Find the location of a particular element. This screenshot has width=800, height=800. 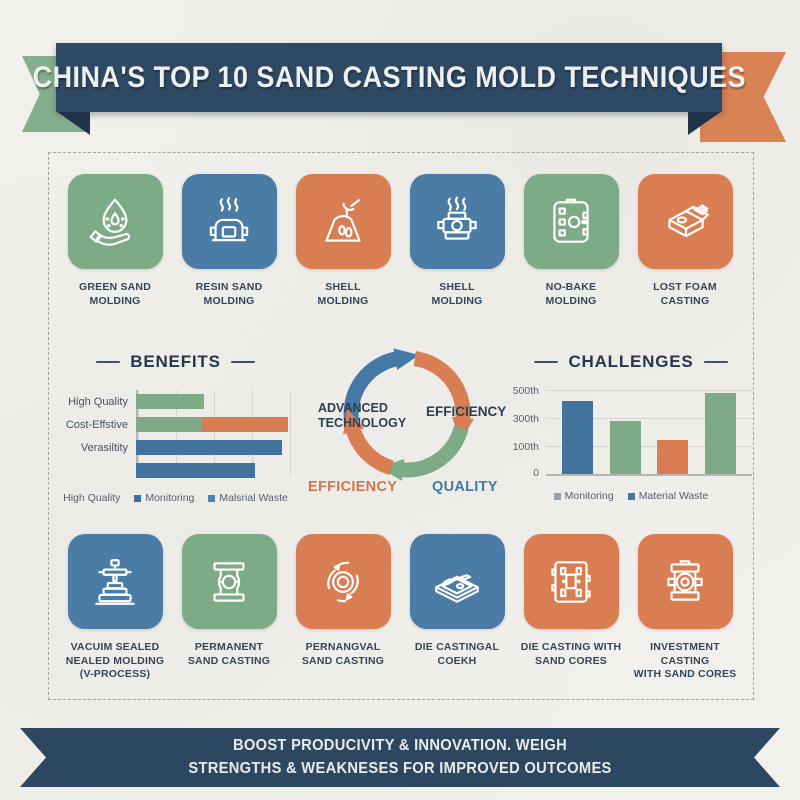

molding-machine-steam-icon is located at coordinates (229, 218).